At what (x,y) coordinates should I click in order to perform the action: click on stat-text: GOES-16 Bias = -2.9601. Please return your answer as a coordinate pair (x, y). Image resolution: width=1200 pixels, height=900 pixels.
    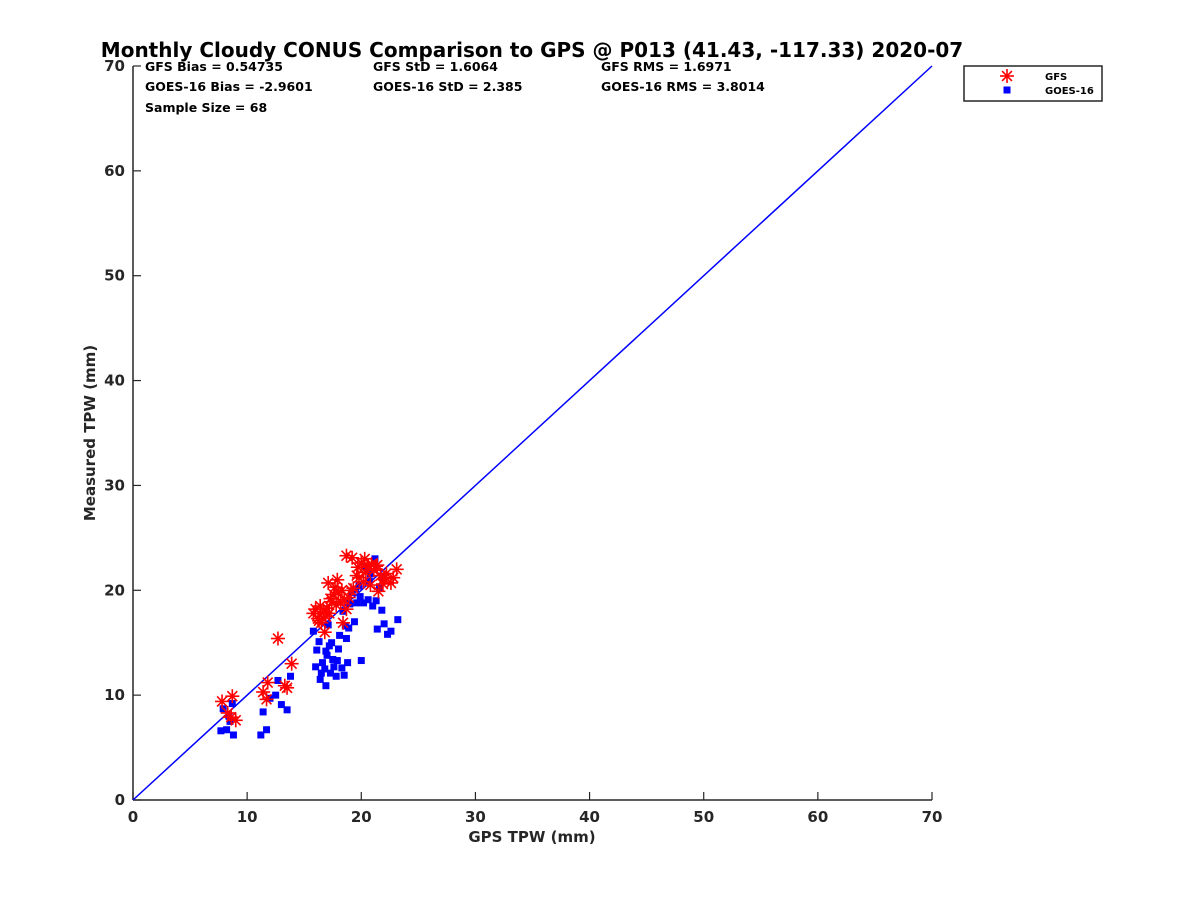
    Looking at the image, I should click on (229, 86).